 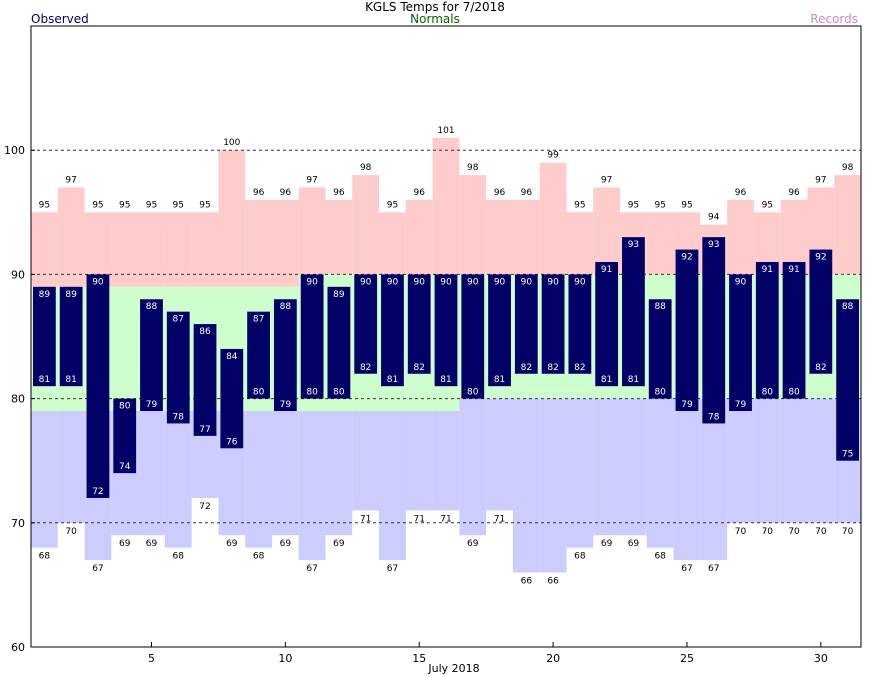 I want to click on observed-high-label: 87, so click(x=258, y=320).